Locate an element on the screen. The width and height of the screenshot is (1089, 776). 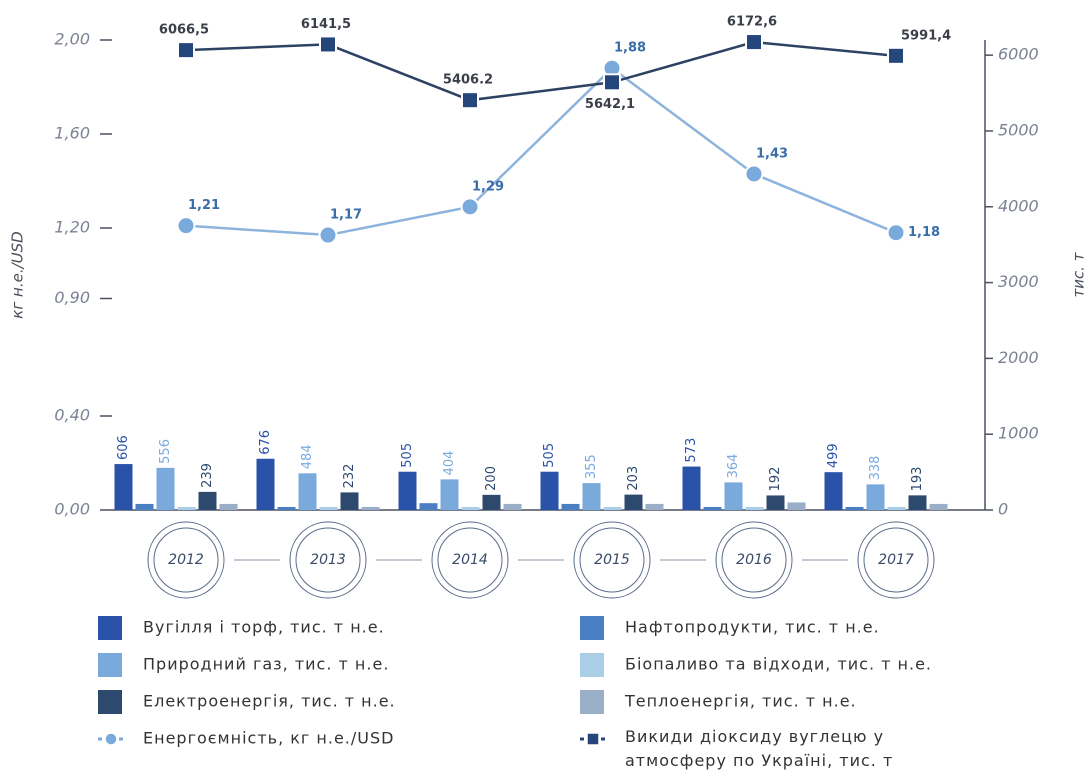
bar-value-label: 192 is located at coordinates (775, 479).